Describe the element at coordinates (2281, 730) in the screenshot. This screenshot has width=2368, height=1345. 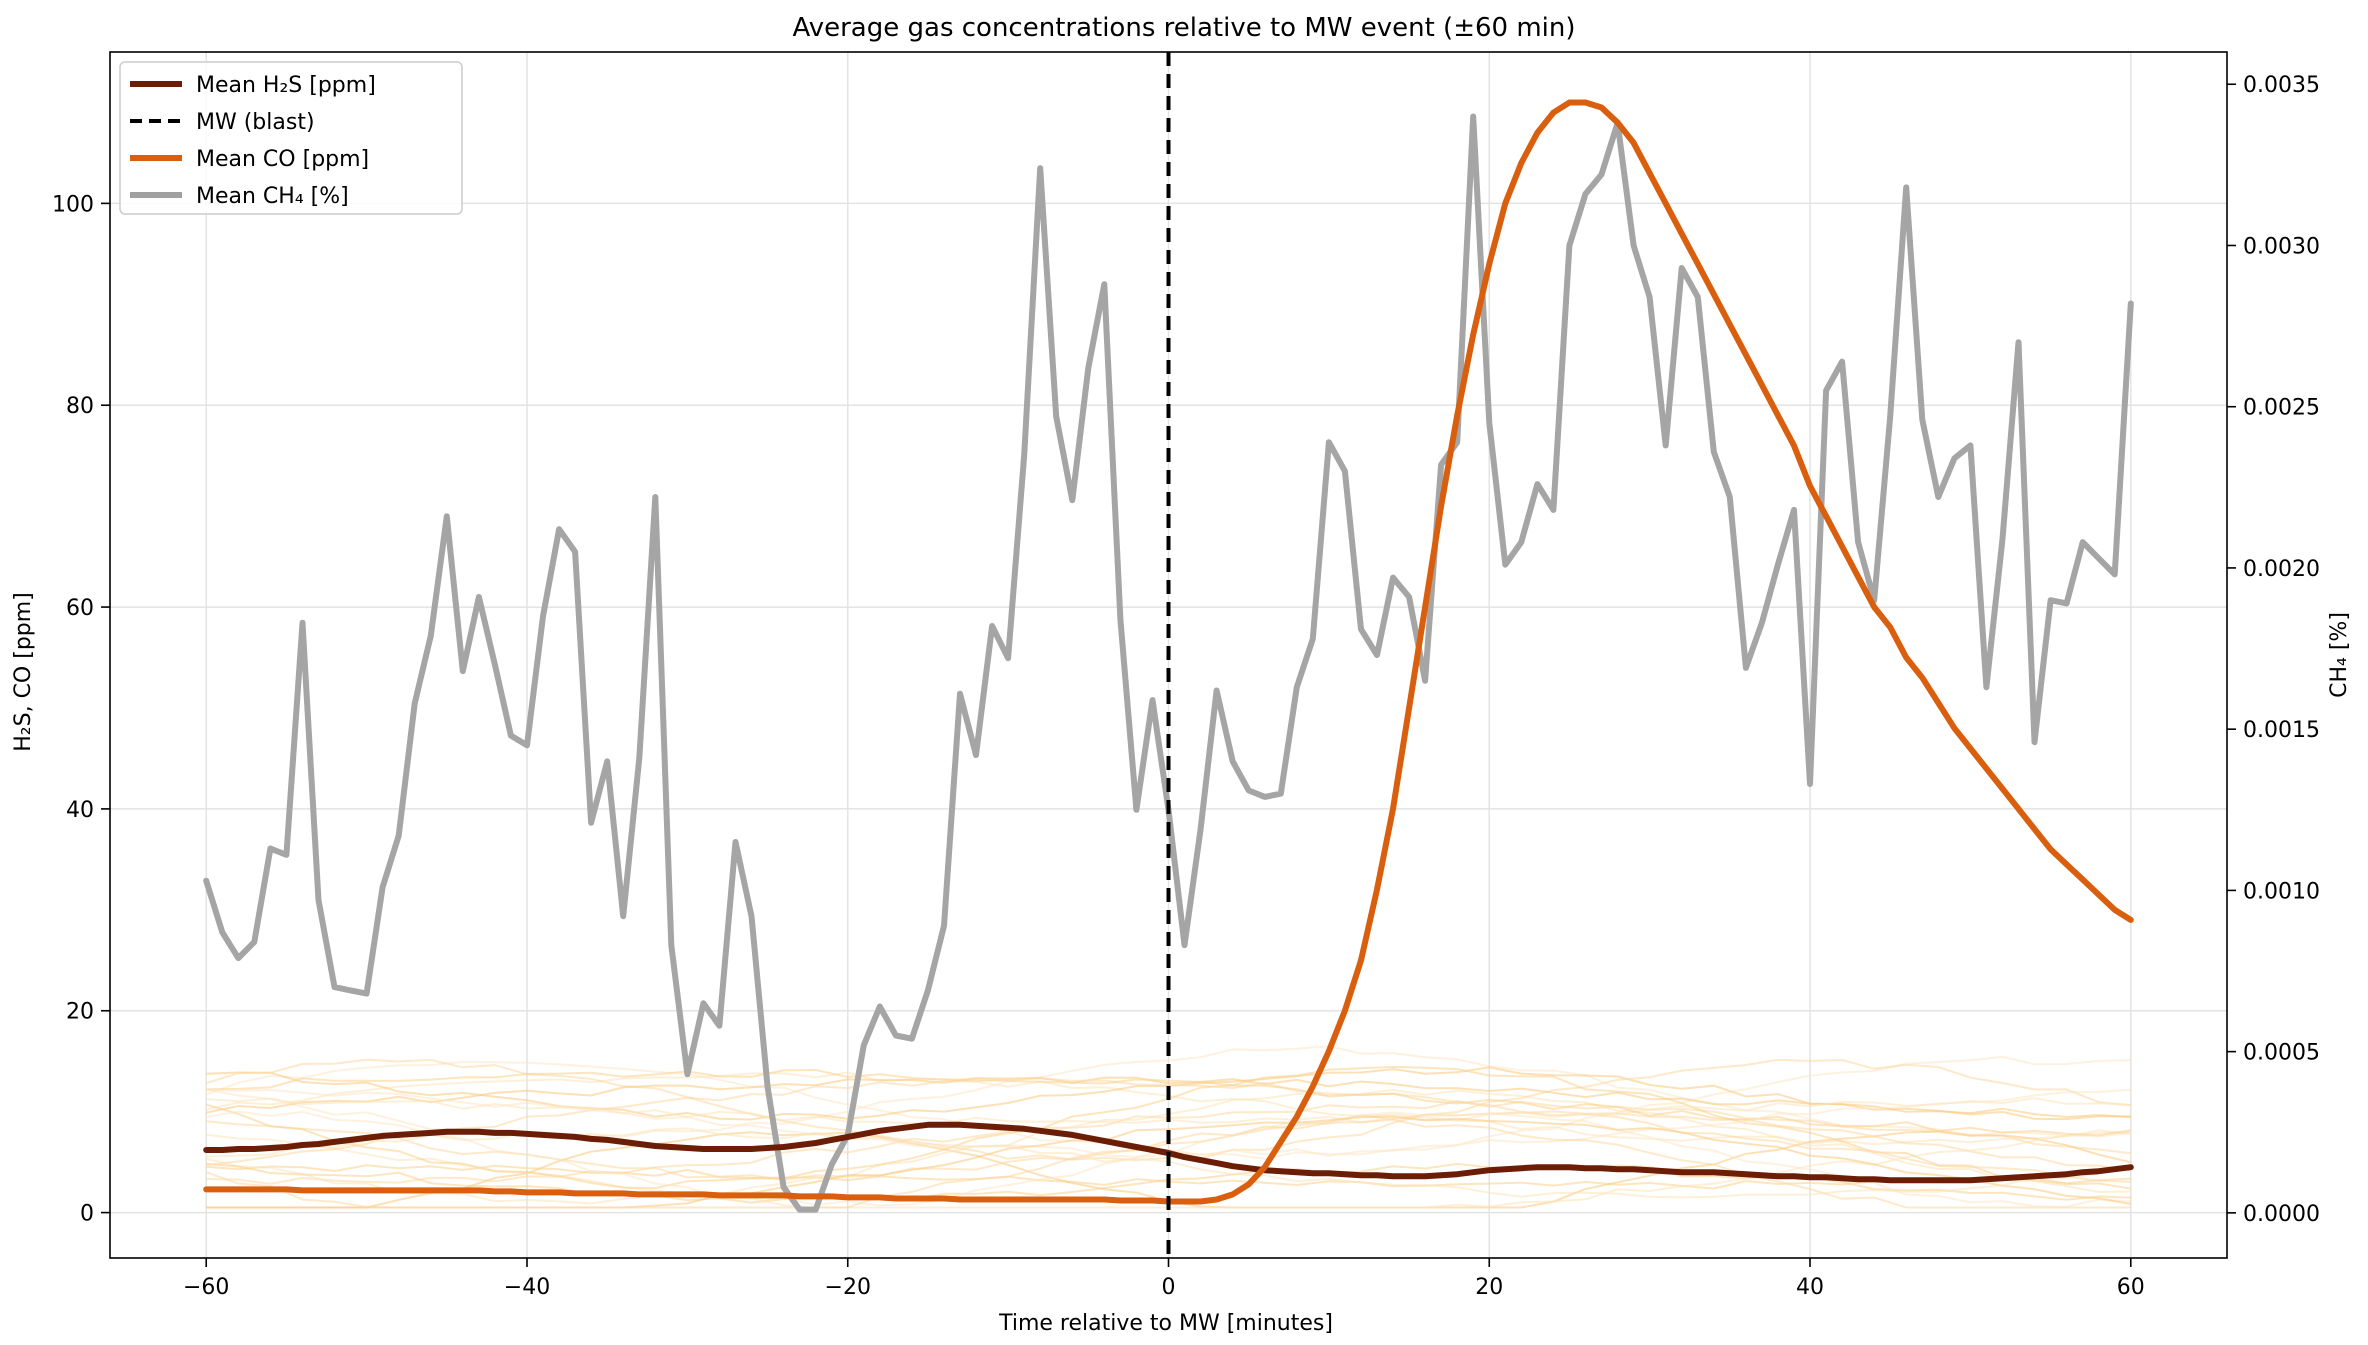
I see `y2-tick-label: 0.0015` at that location.